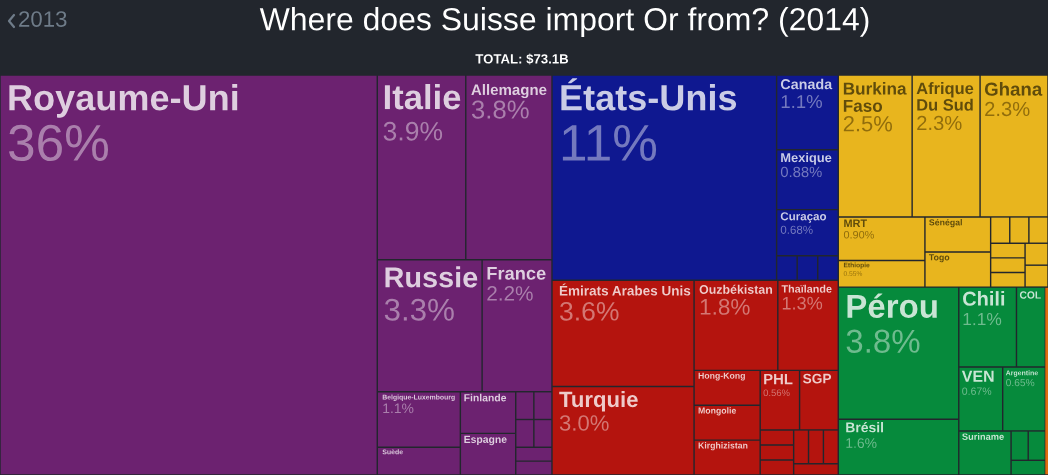 The height and width of the screenshot is (475, 1048). What do you see at coordinates (564, 22) in the screenshot?
I see `text: Where does Suisse import Or from? (2014)` at bounding box center [564, 22].